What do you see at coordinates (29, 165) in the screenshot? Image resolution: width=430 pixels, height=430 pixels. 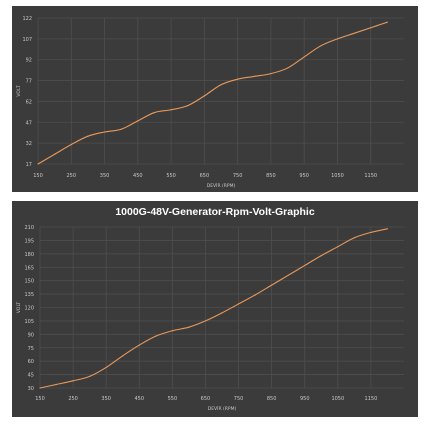 I see `y-tick-label: 17` at bounding box center [29, 165].